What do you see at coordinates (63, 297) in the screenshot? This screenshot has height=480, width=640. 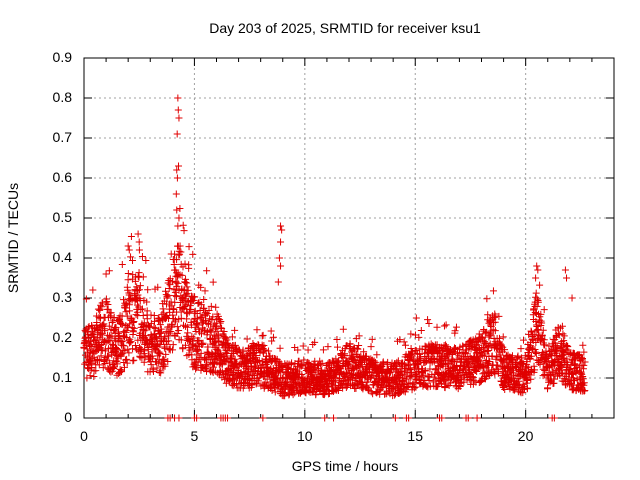 I see `y-tick-label: 0.3` at bounding box center [63, 297].